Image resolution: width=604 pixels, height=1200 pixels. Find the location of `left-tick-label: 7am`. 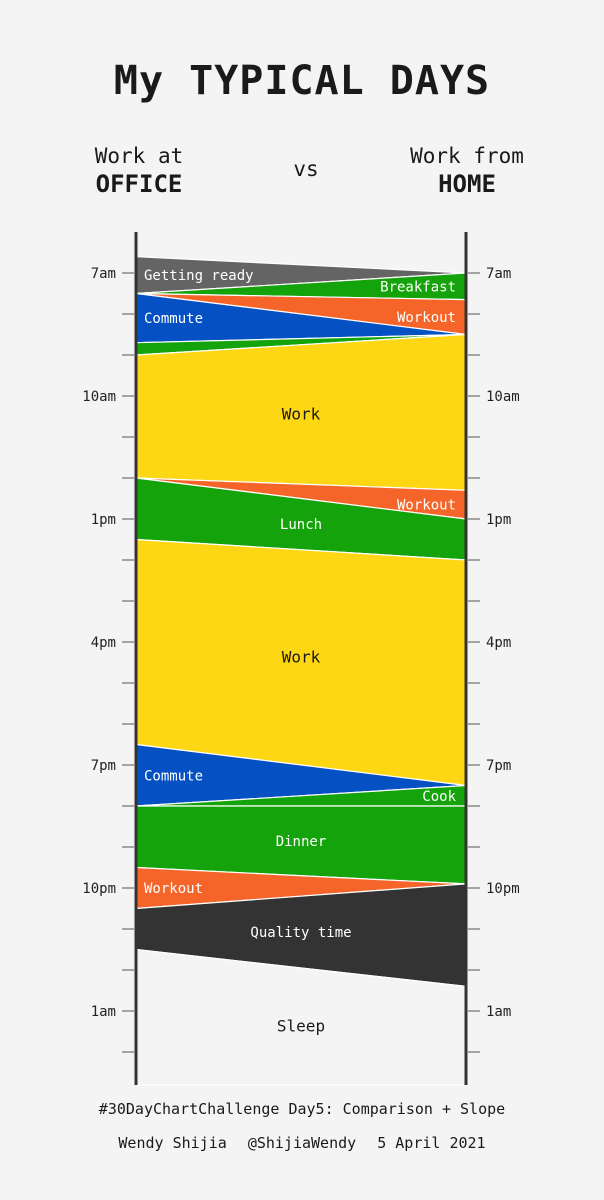

left-tick-label: 7am is located at coordinates (103, 274).